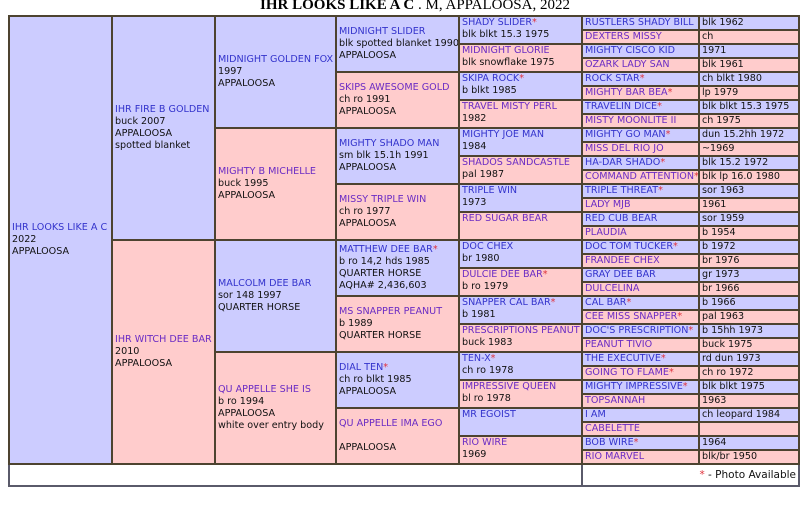 The height and width of the screenshot is (525, 800). Describe the element at coordinates (749, 415) in the screenshot. I see `gen6-horse-details: ch leopard 1984` at that location.